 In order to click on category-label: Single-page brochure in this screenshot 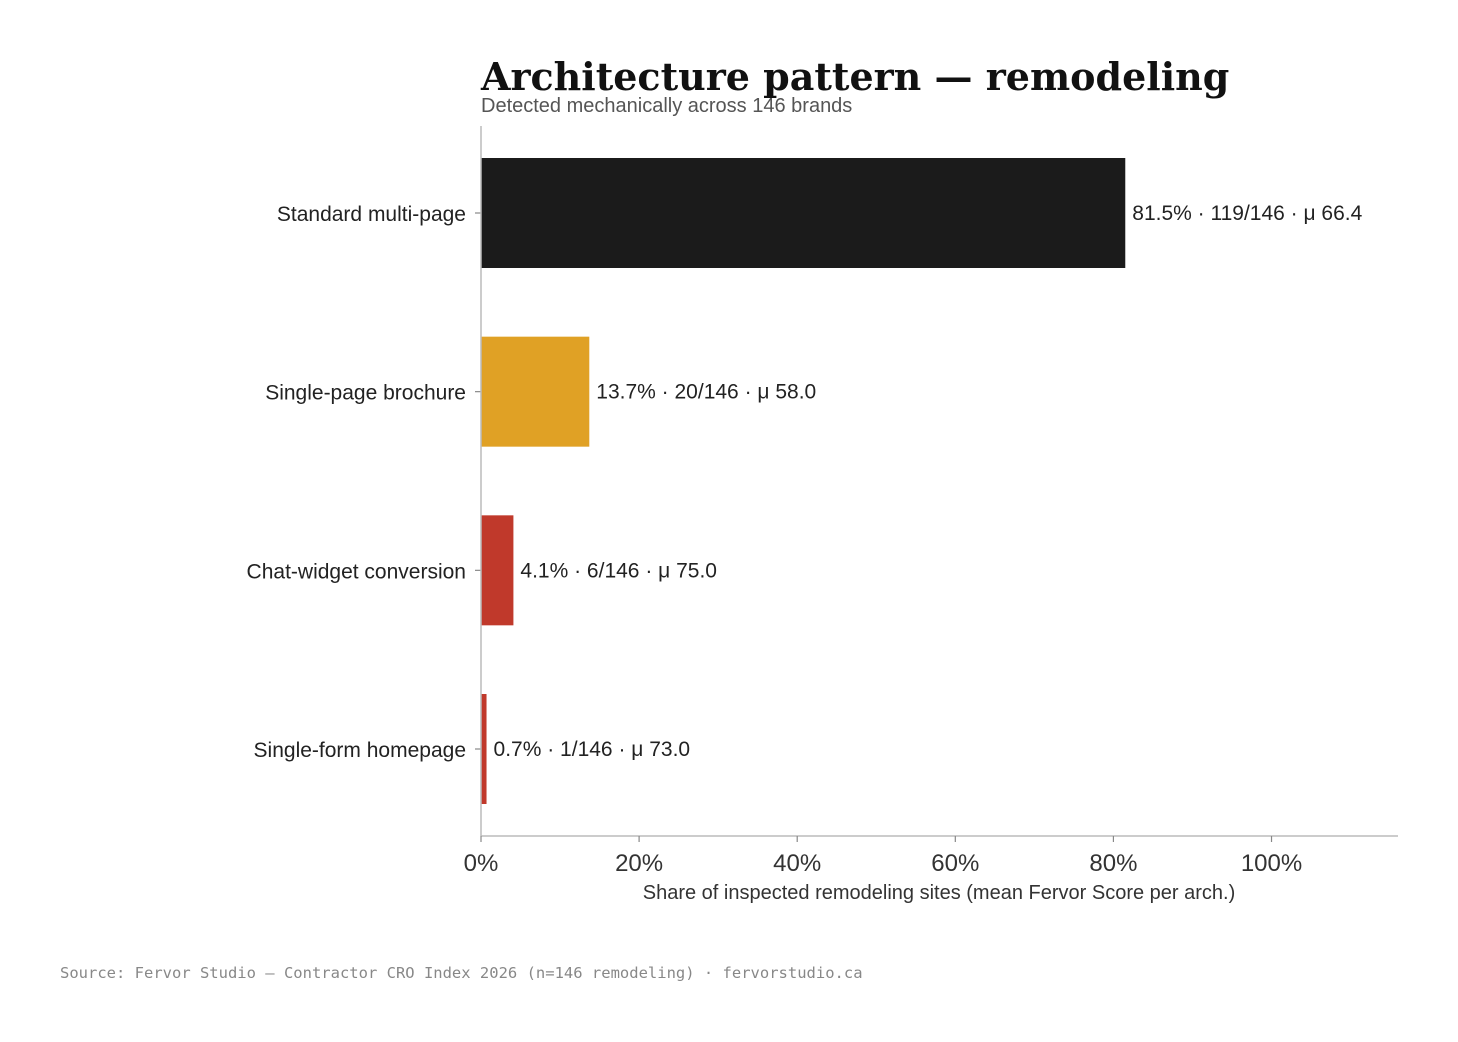, I will do `click(365, 393)`.